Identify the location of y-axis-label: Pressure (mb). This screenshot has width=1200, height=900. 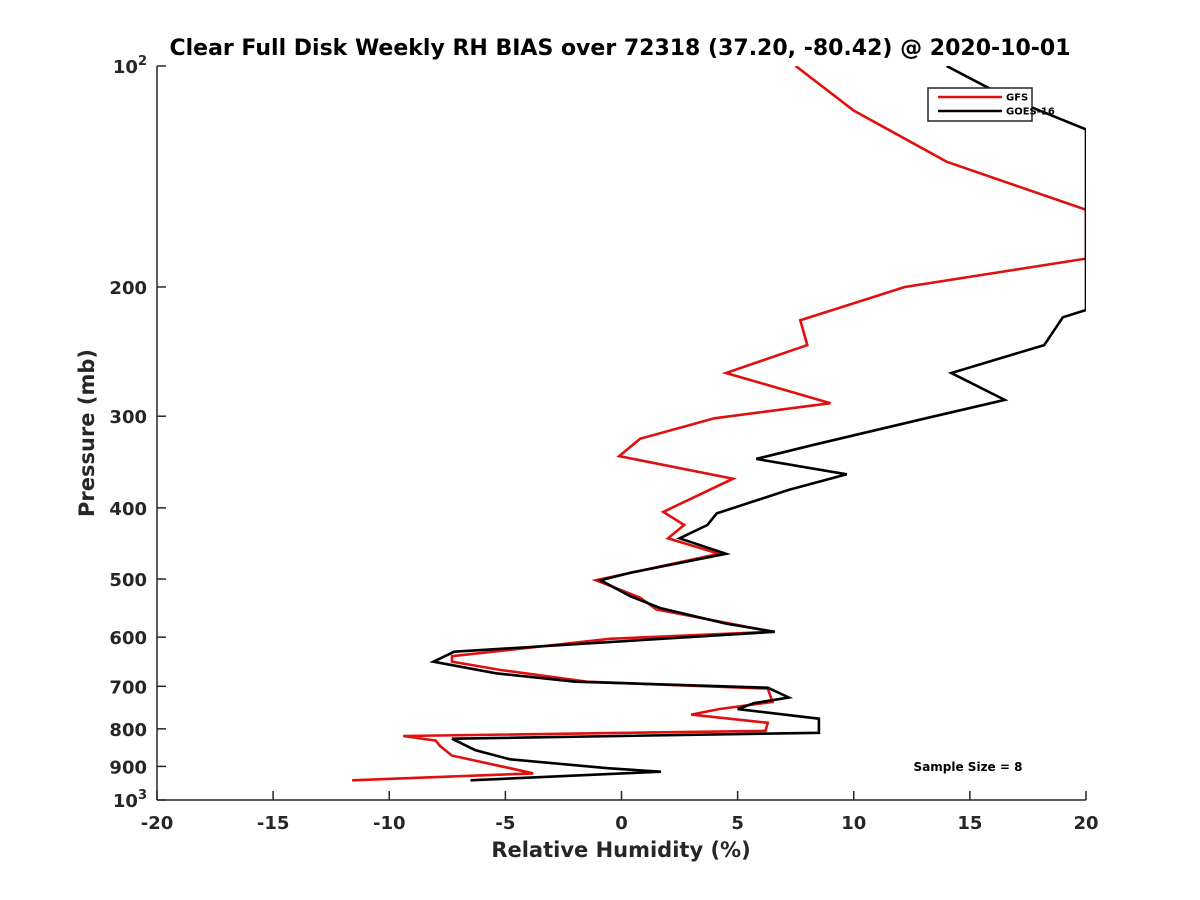
(87, 433).